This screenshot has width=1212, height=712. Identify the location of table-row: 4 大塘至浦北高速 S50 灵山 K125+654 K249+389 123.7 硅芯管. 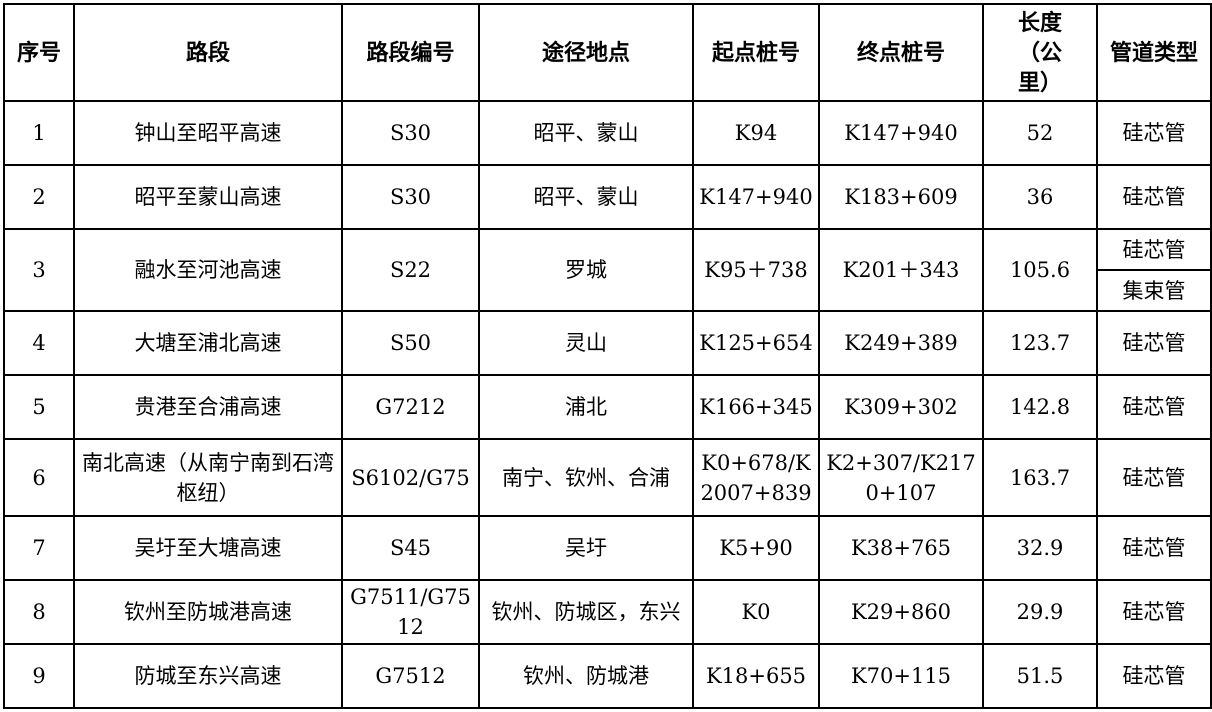
(607, 343).